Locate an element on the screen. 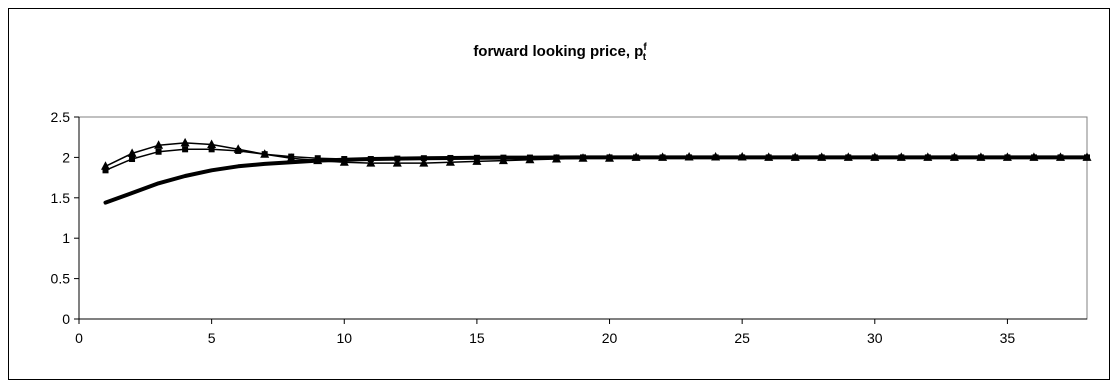 The width and height of the screenshot is (1120, 390). x-tick-label: 30 is located at coordinates (875, 338).